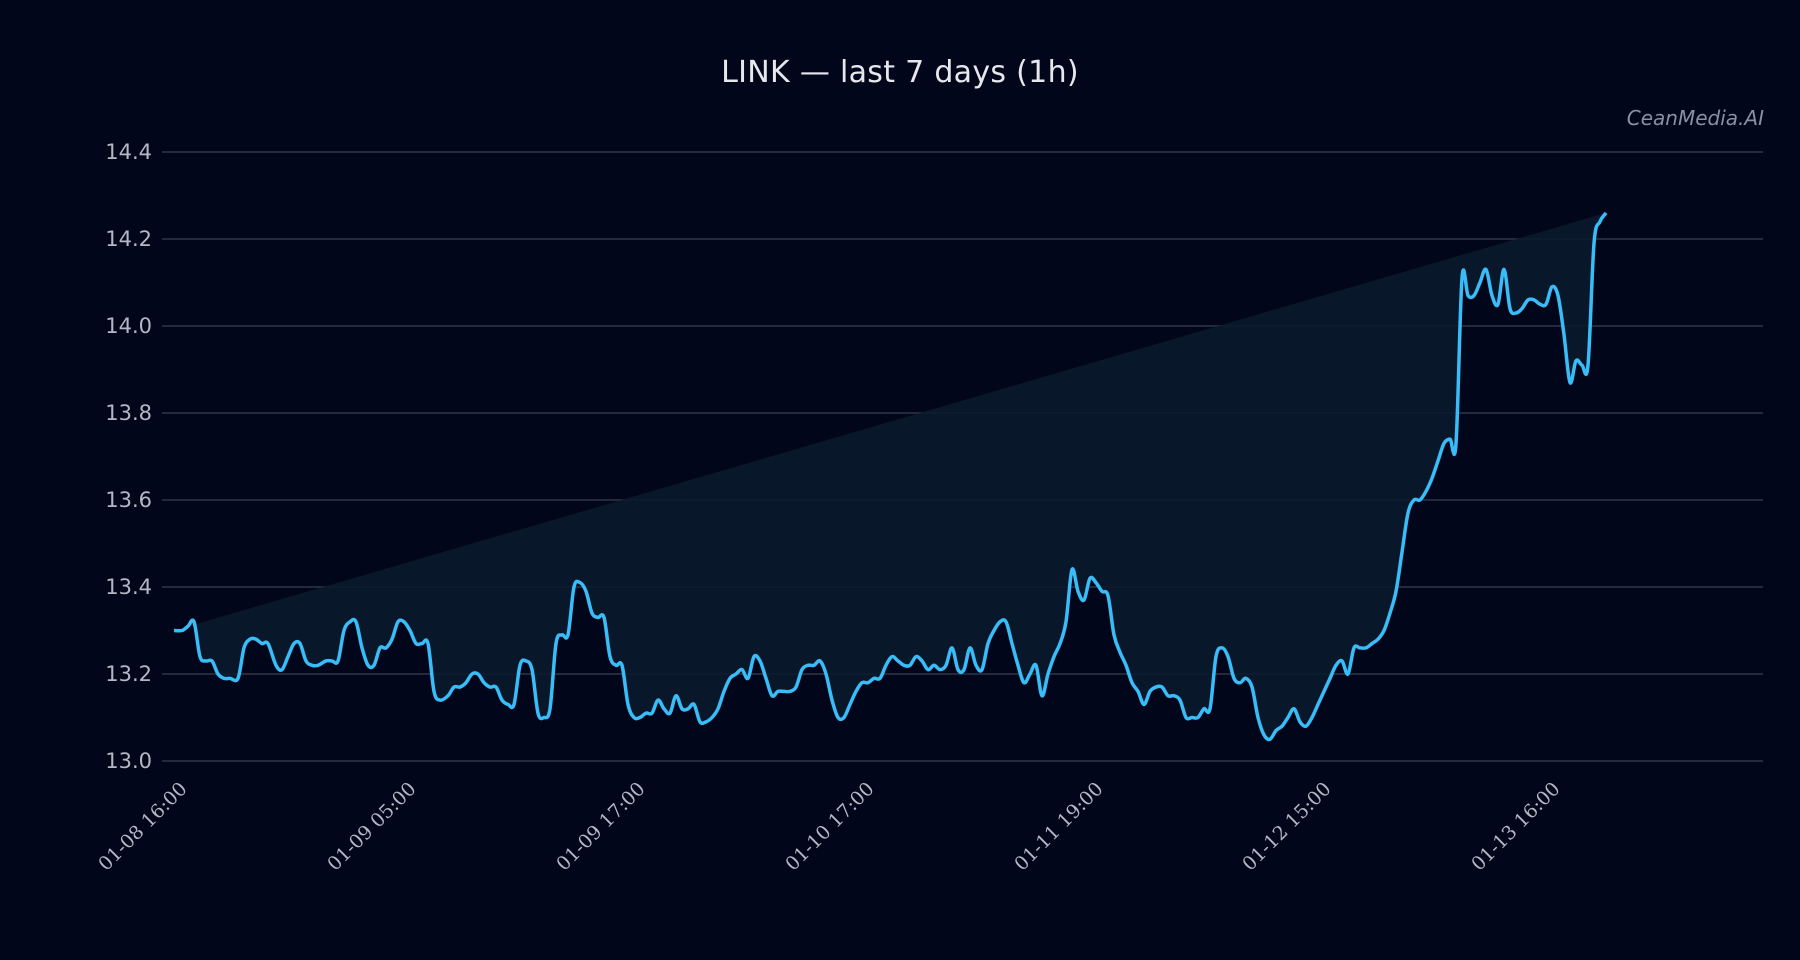 The height and width of the screenshot is (960, 1800). Describe the element at coordinates (128, 761) in the screenshot. I see `y-tick-label: 13.0` at that location.